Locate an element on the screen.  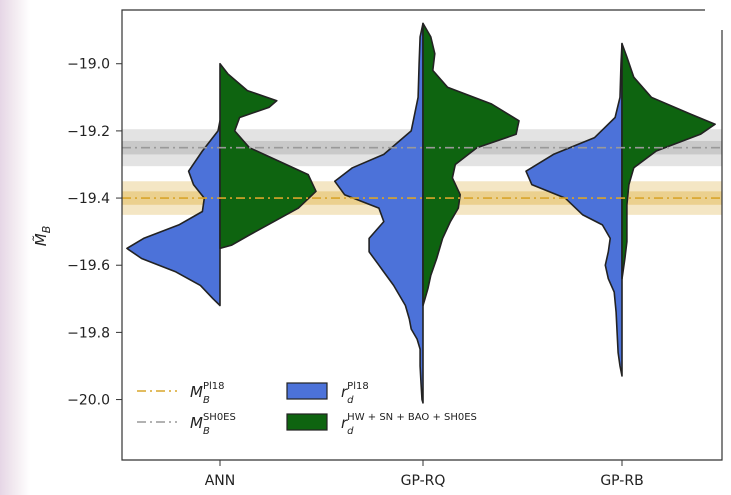
x-tick-label: ANN is located at coordinates (220, 481).